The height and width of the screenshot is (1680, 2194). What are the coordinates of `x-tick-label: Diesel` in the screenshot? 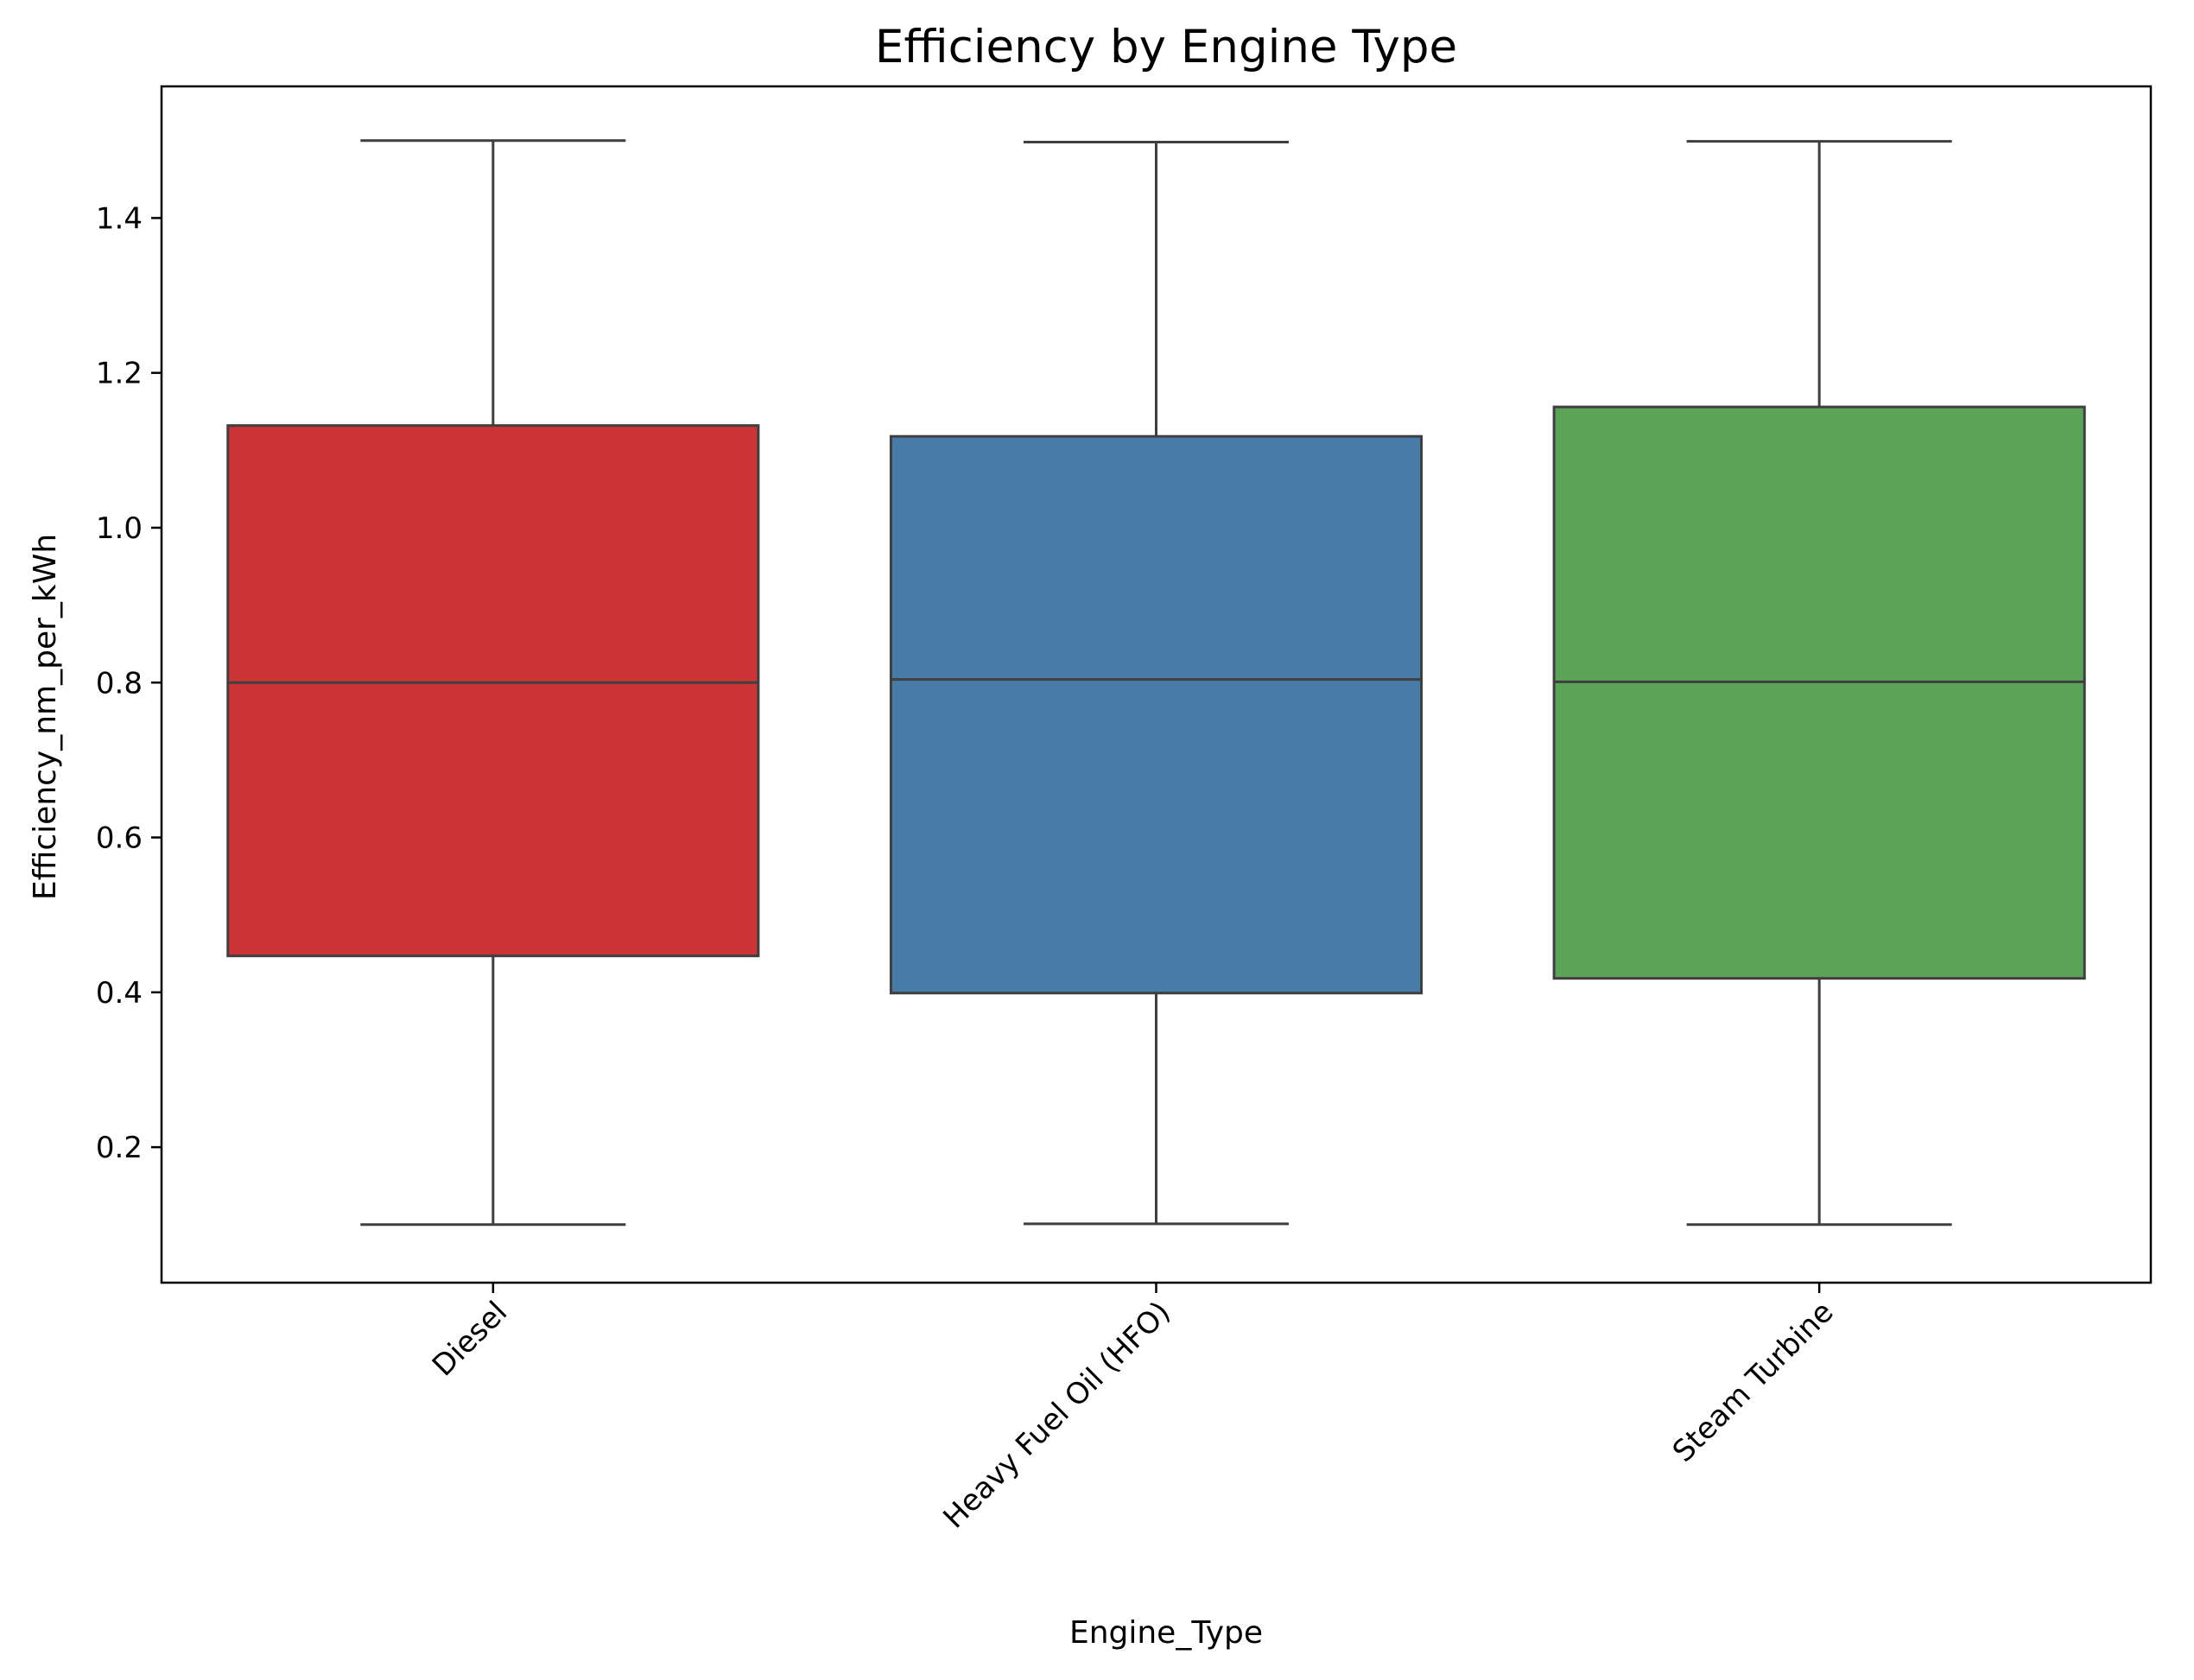 It's located at (470, 1339).